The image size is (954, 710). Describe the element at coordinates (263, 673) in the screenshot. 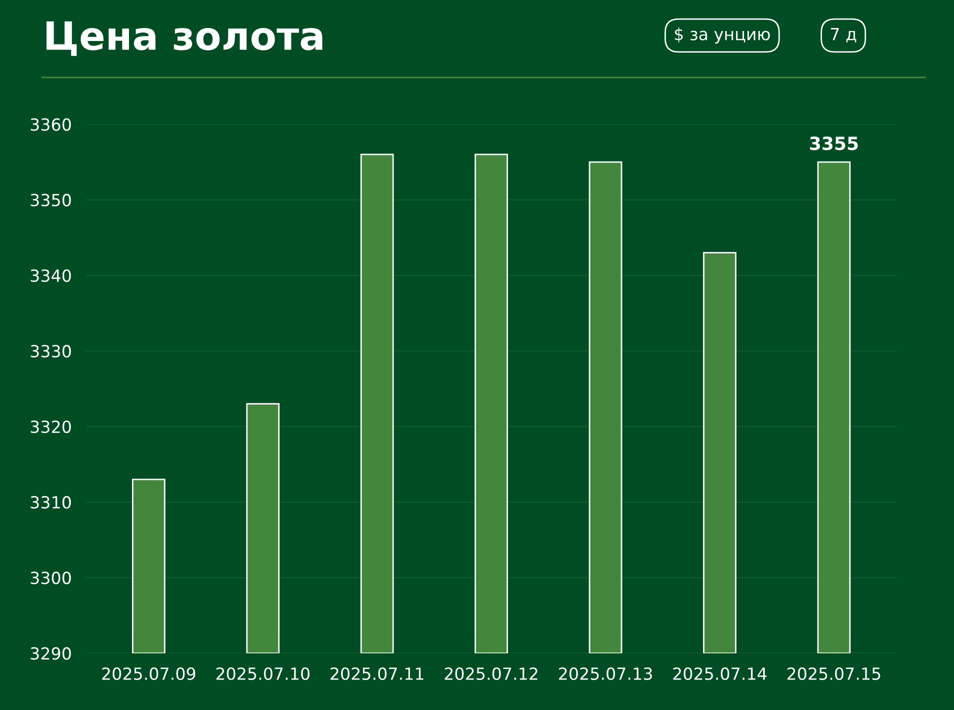

I see `x-tick-label: 2025.07.10` at that location.